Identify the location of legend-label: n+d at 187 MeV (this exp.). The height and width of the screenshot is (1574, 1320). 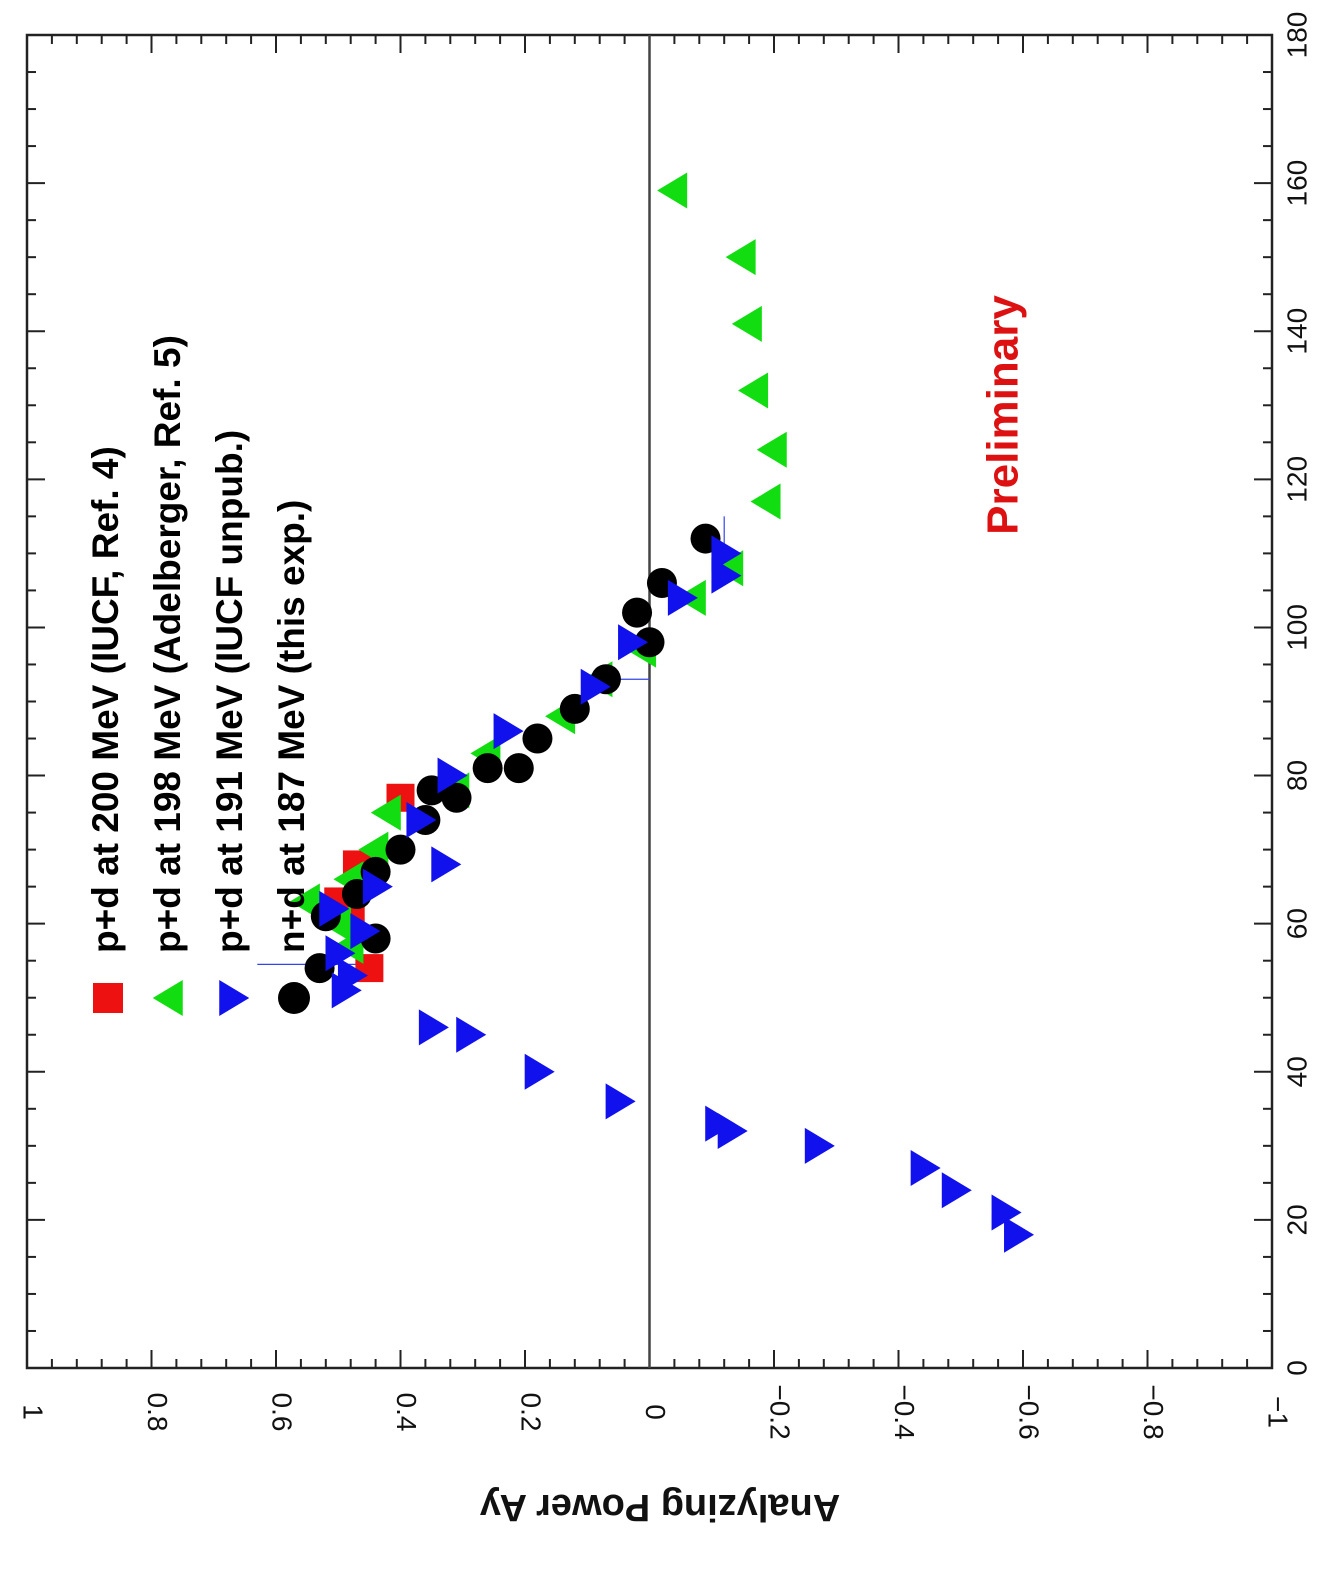
(291, 726).